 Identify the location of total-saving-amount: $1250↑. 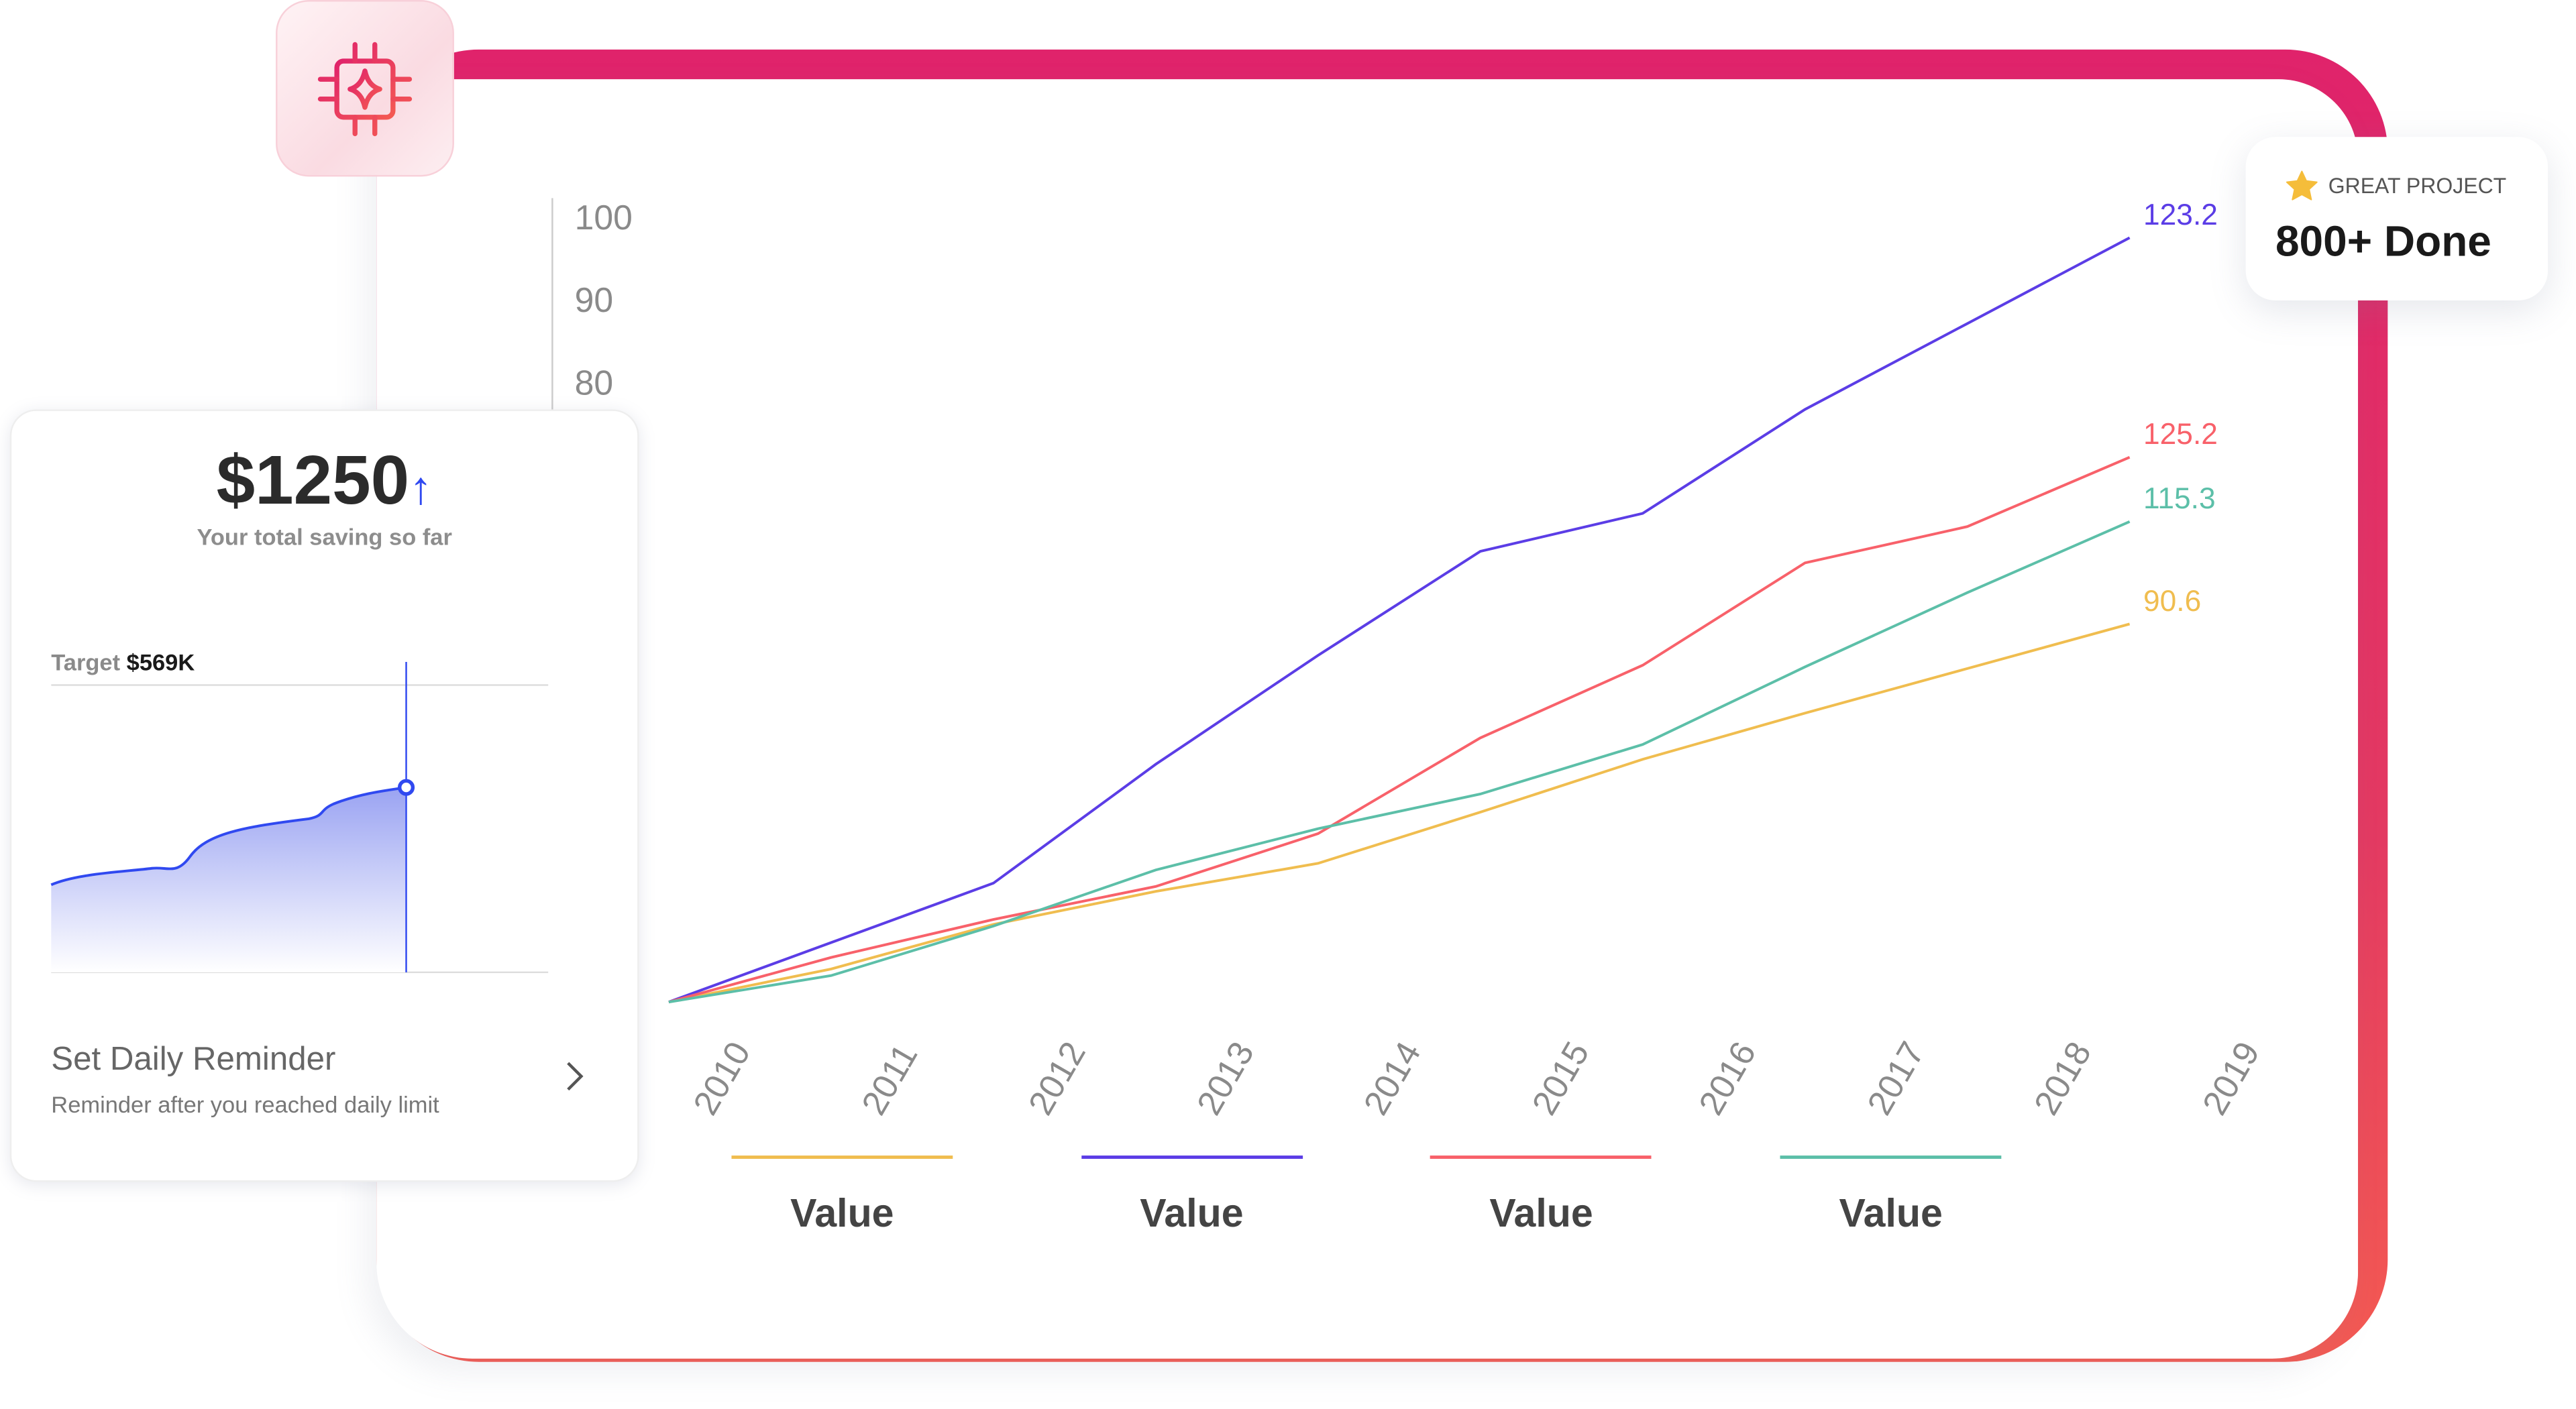
(324, 480).